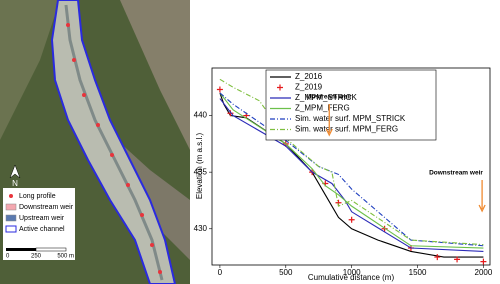  Describe the element at coordinates (42, 229) in the screenshot. I see `legend-label: Active channel` at that location.